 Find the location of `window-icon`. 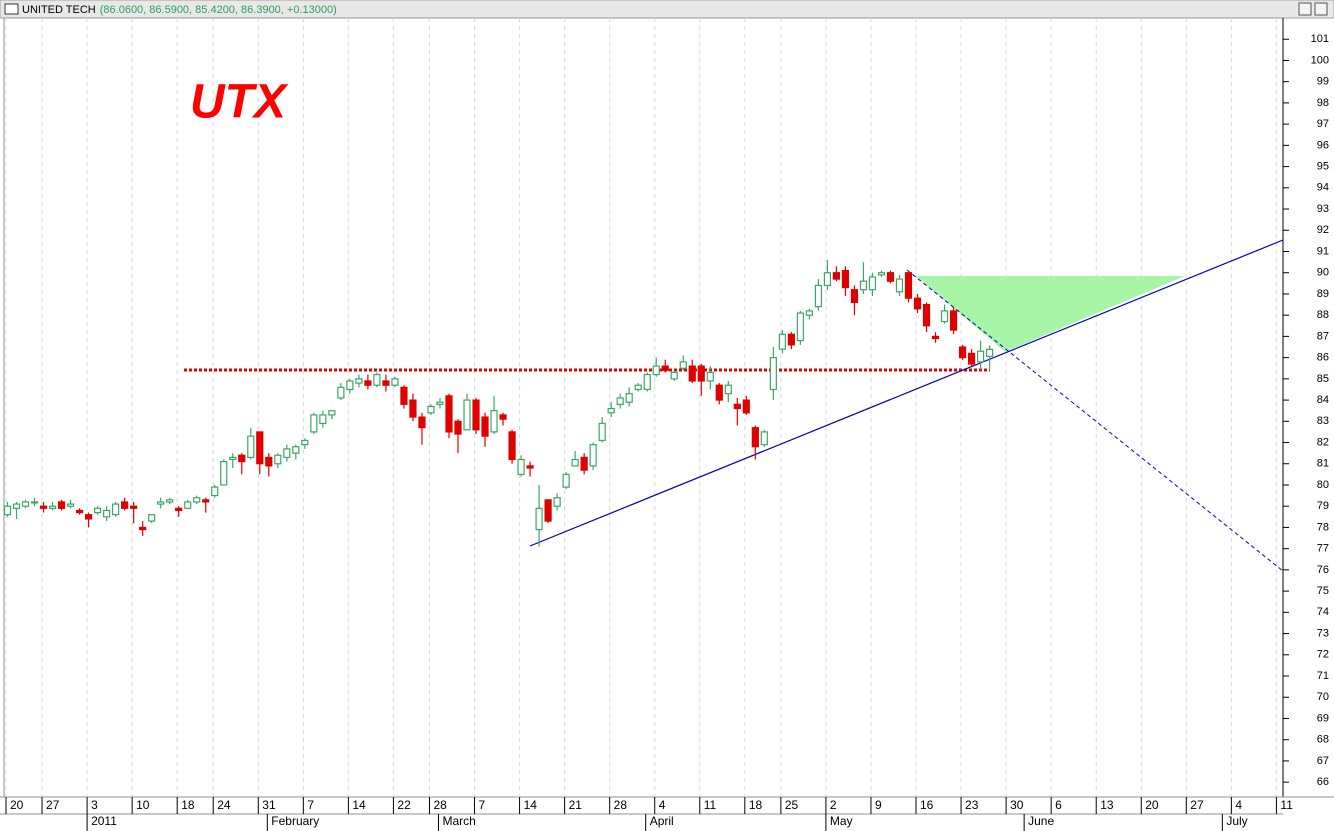

window-icon is located at coordinates (11, 9).